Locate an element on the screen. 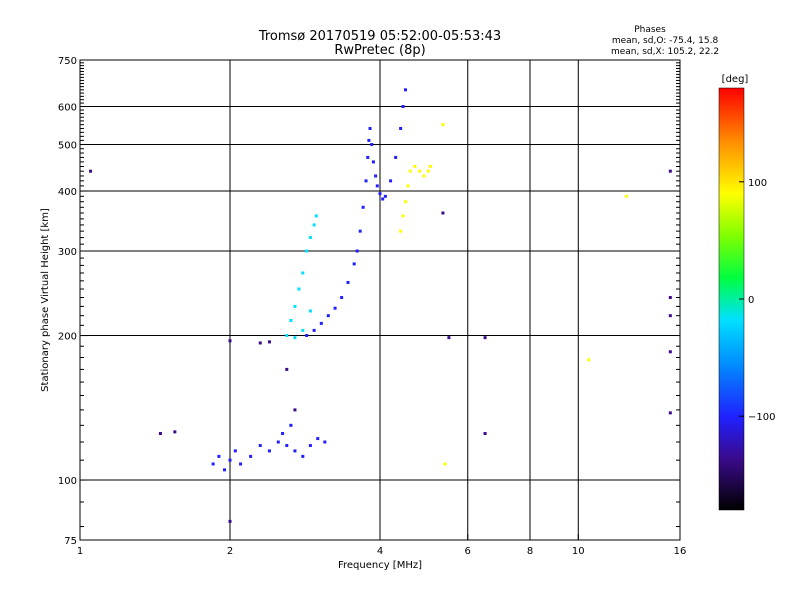 The height and width of the screenshot is (600, 800). colorbar-tick-label: 0 is located at coordinates (751, 300).